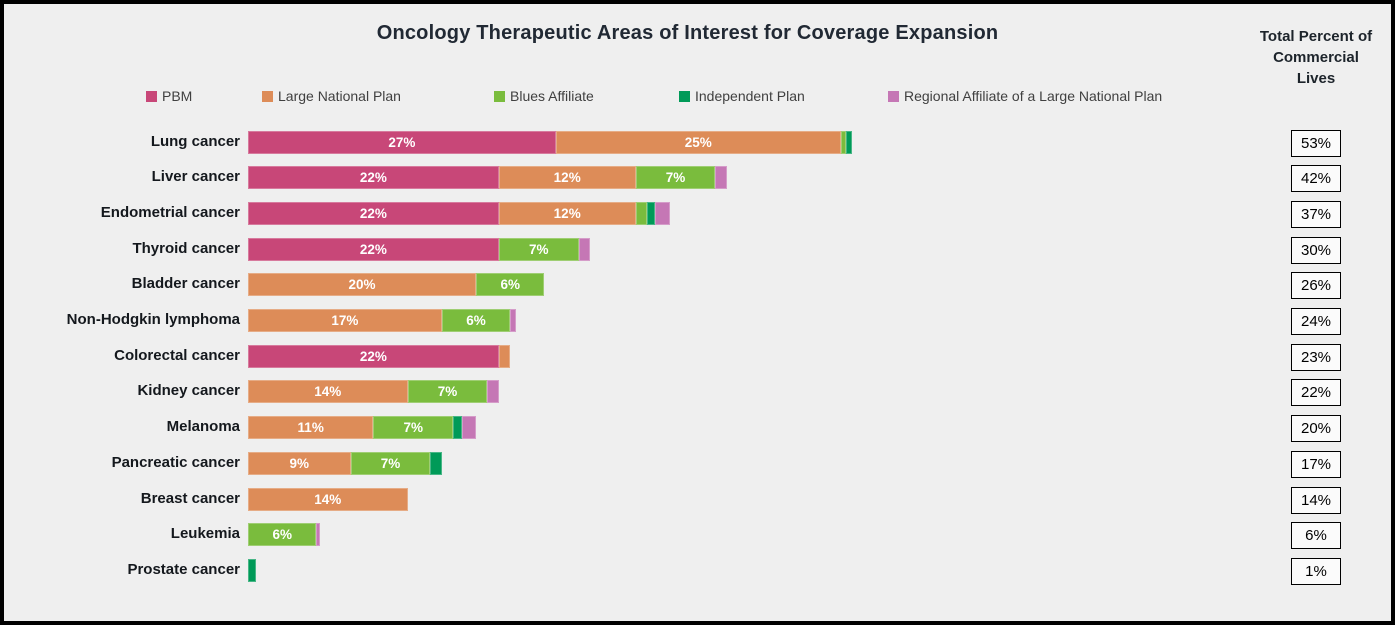  I want to click on category-label-endometrial-cancer: Endometrial cancer, so click(170, 212).